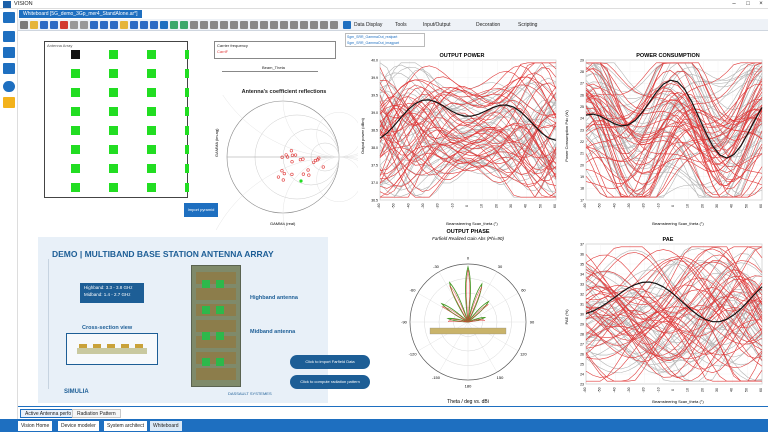  What do you see at coordinates (224, 25) in the screenshot?
I see `send-back-icon` at bounding box center [224, 25].